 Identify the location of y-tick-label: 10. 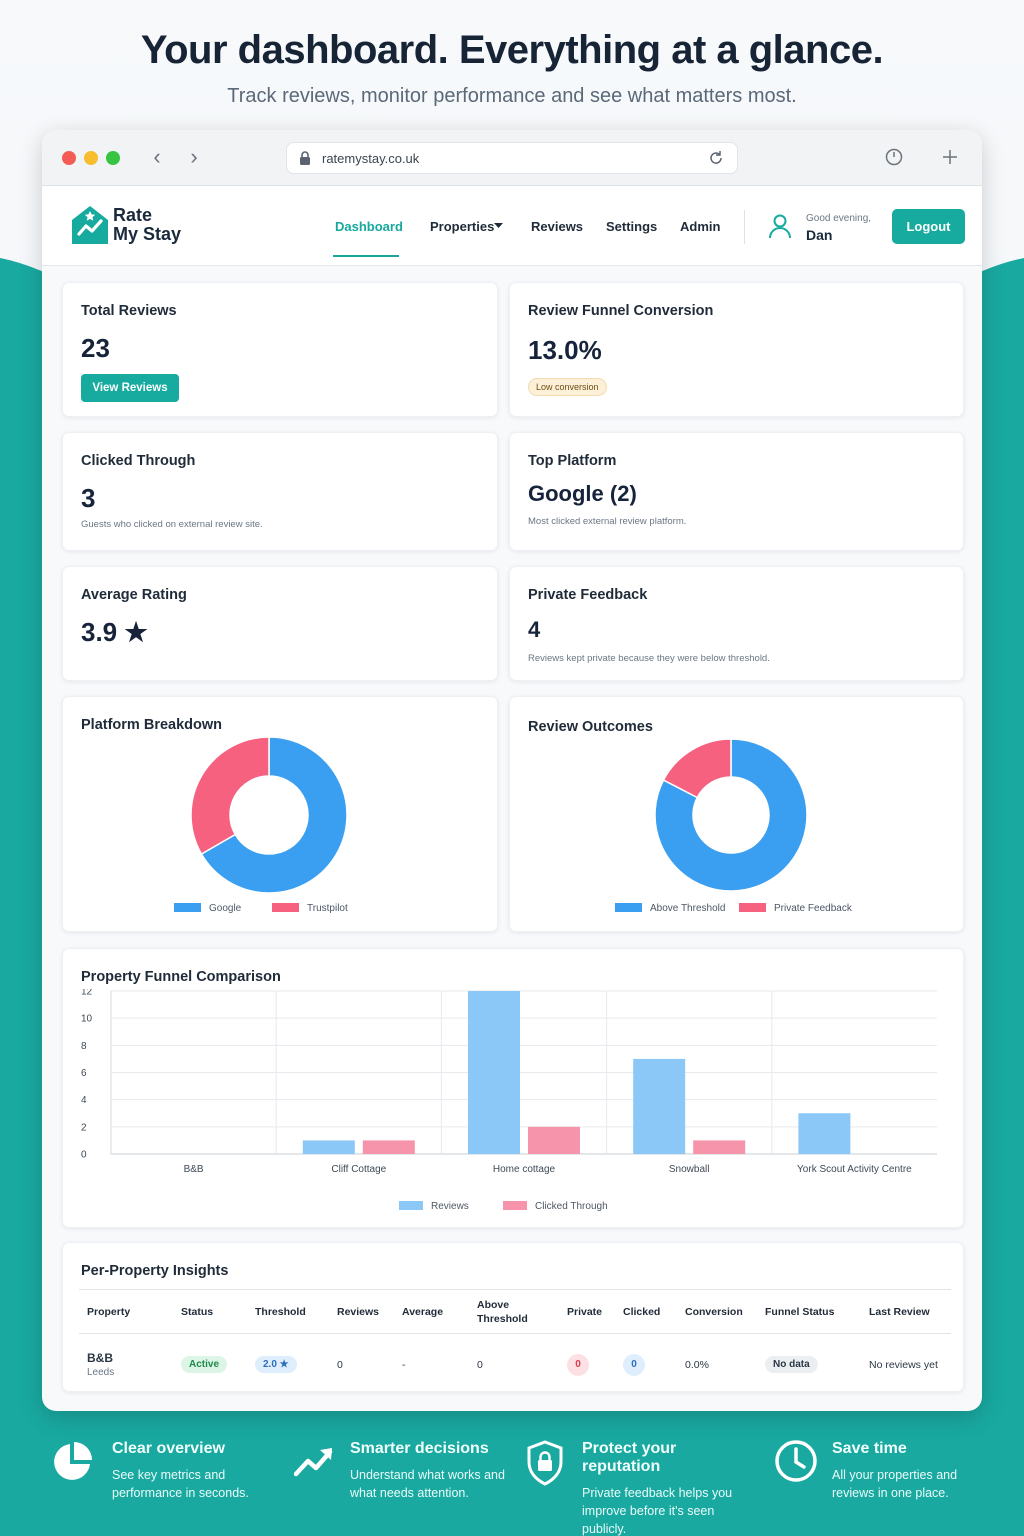
(87, 1019).